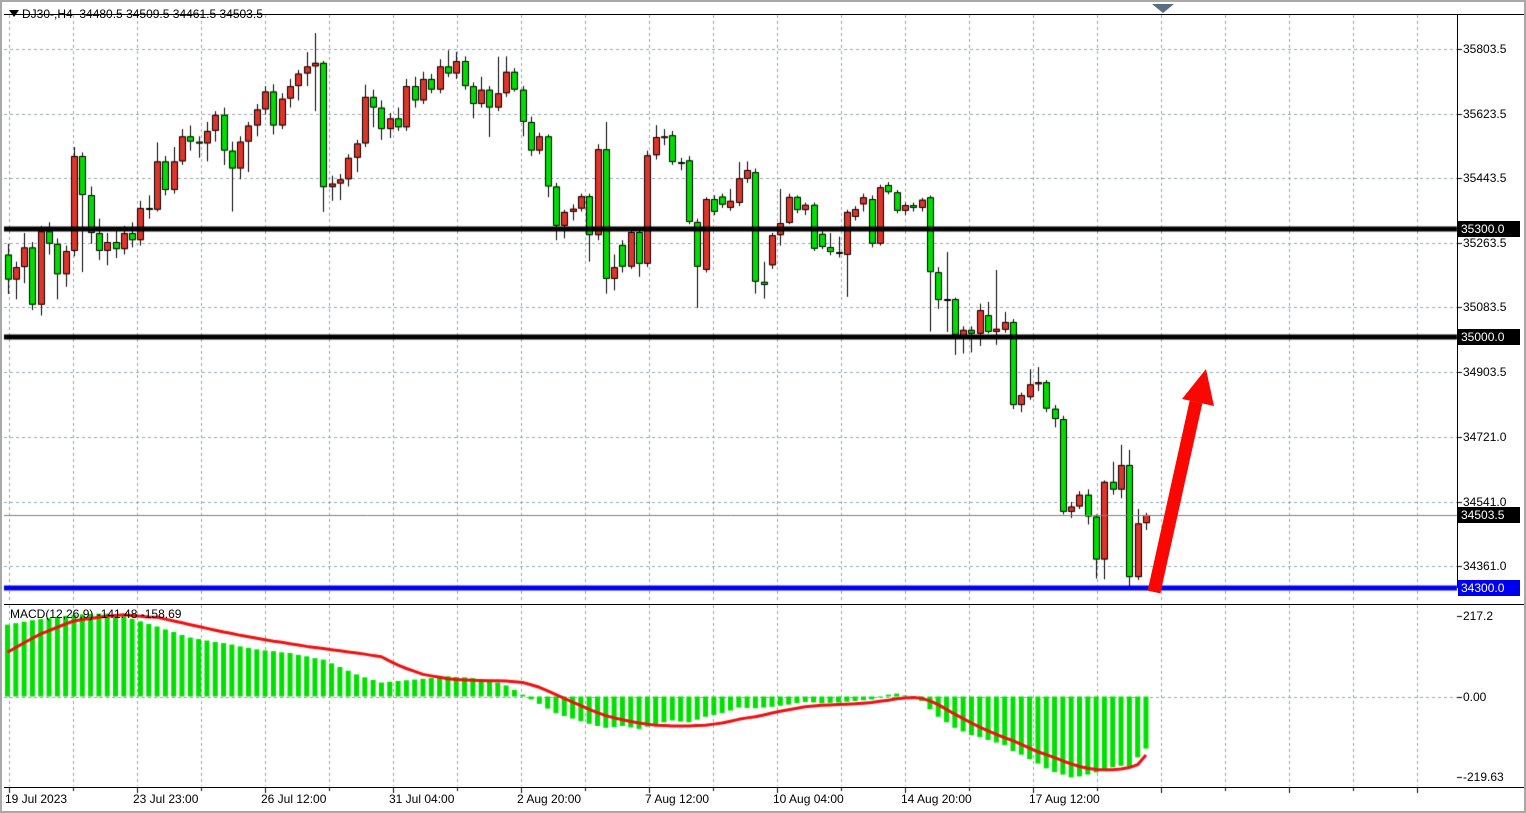  I want to click on price-axis-label: 34541.0, so click(1485, 501).